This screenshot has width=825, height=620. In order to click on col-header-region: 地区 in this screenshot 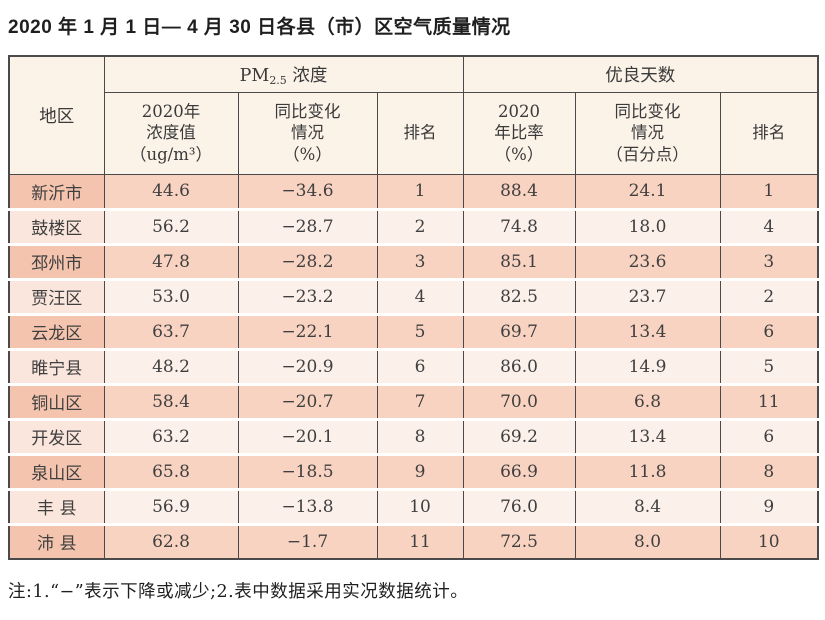, I will do `click(56, 115)`.